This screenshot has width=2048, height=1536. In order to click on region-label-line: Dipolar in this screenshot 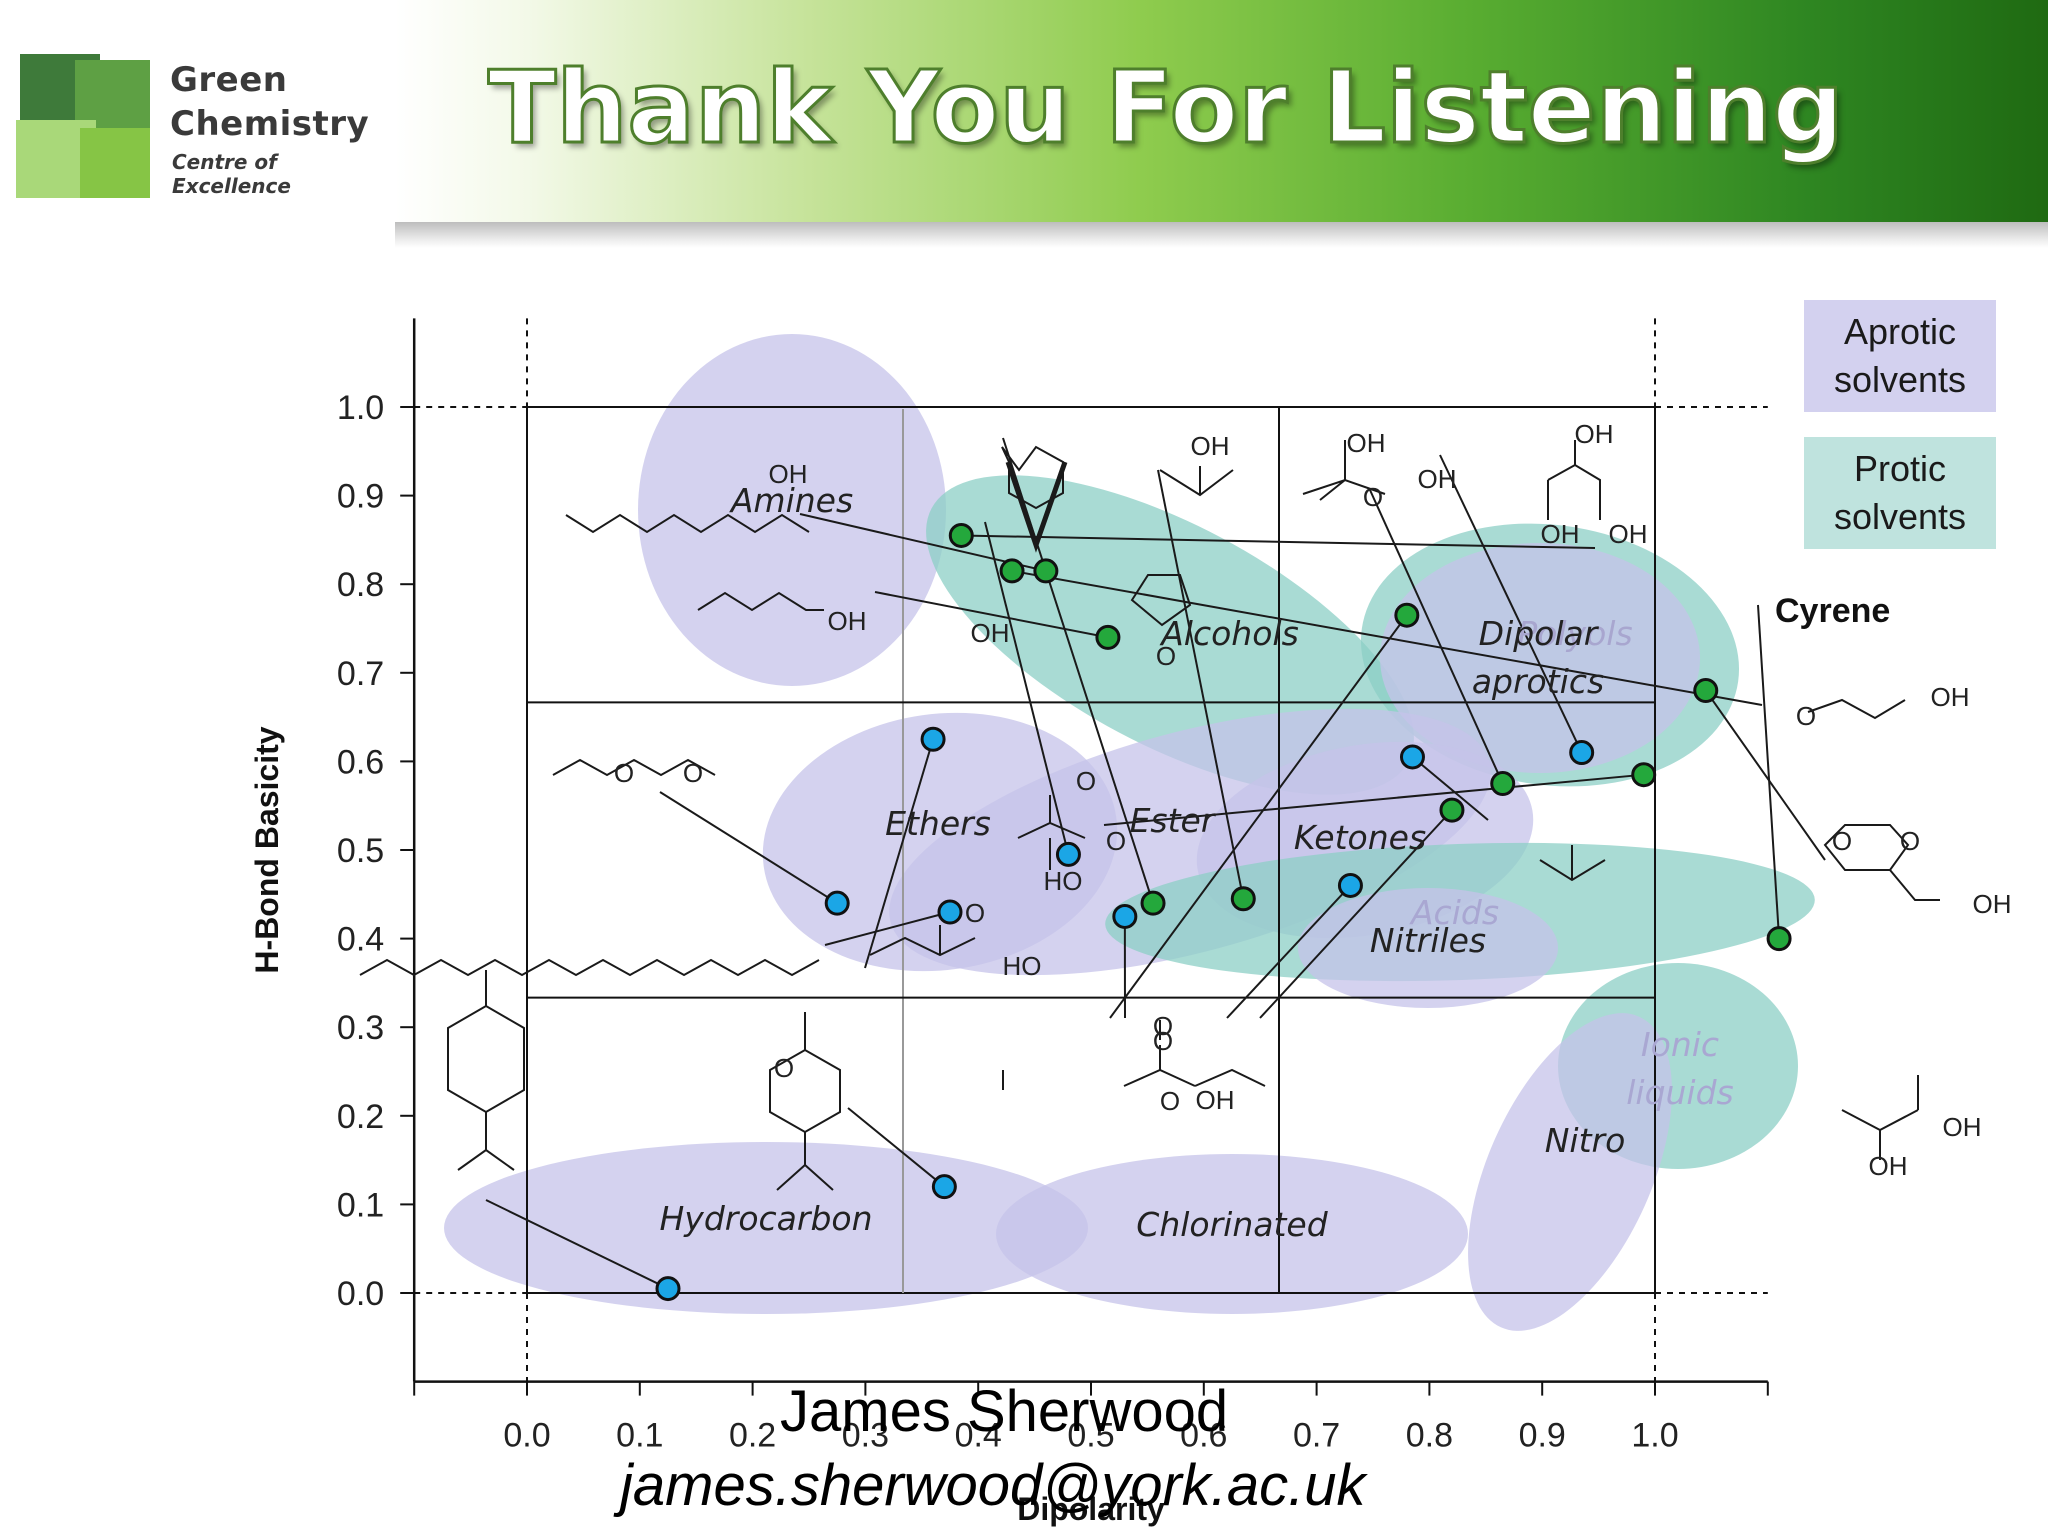, I will do `click(1539, 633)`.